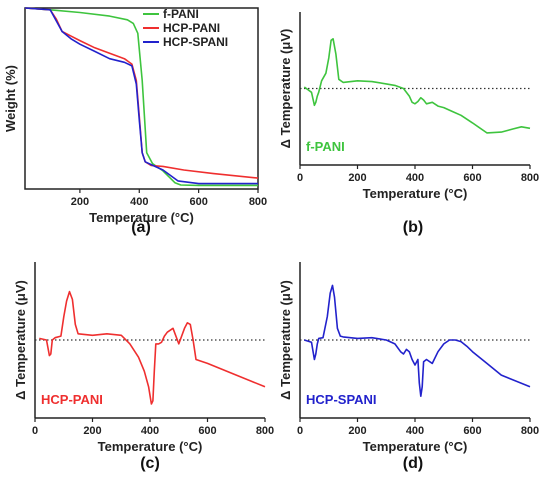 The height and width of the screenshot is (480, 550). What do you see at coordinates (191, 28) in the screenshot?
I see `legend-label: HCP-PANI` at bounding box center [191, 28].